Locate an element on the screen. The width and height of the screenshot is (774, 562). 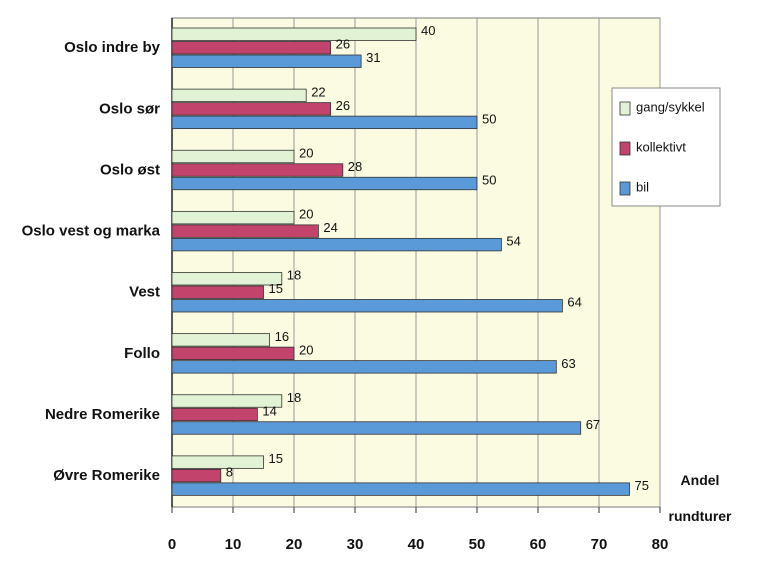
category-label: Oslo sør is located at coordinates (129, 108).